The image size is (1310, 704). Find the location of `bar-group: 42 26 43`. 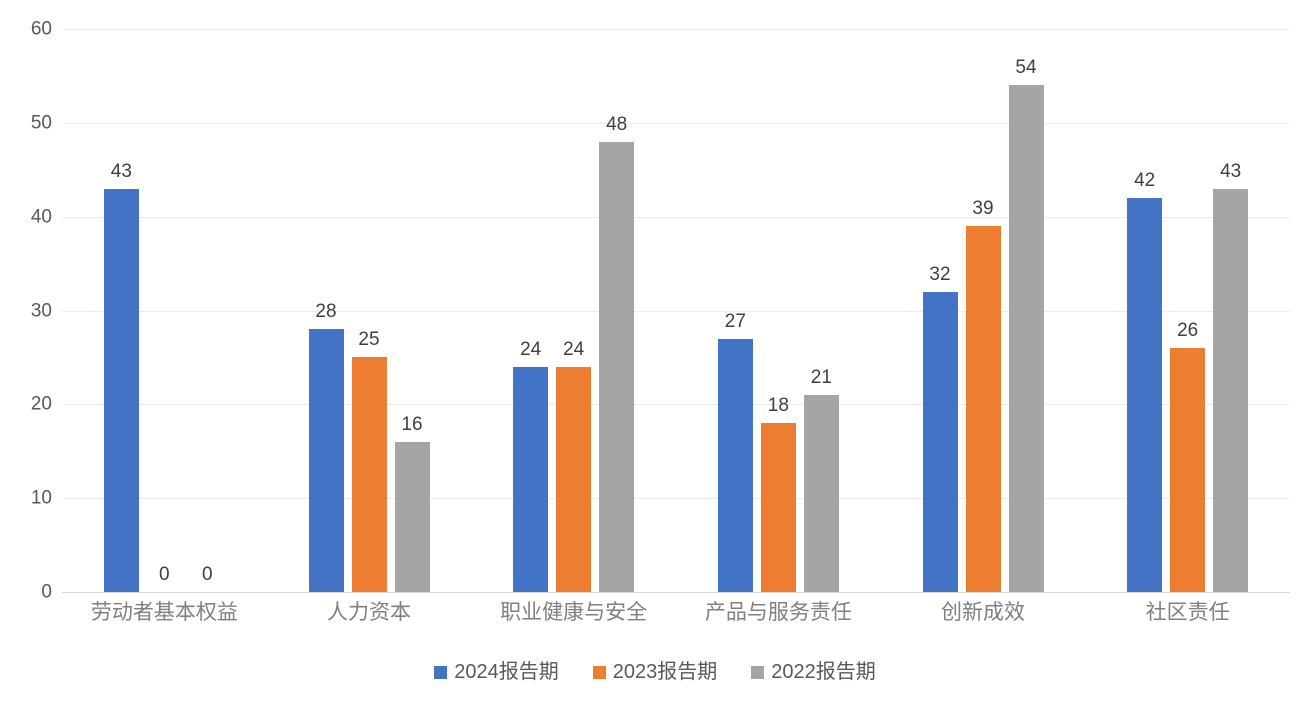

bar-group: 42 26 43 is located at coordinates (1188, 310).